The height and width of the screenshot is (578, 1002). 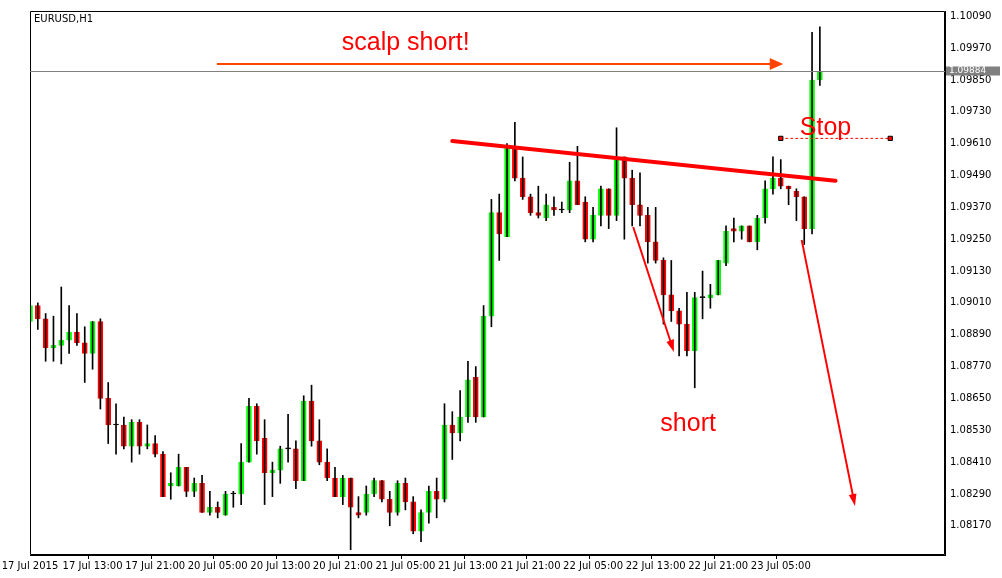 What do you see at coordinates (342, 565) in the screenshot?
I see `x-tick-label: 20 Jul 21:00` at bounding box center [342, 565].